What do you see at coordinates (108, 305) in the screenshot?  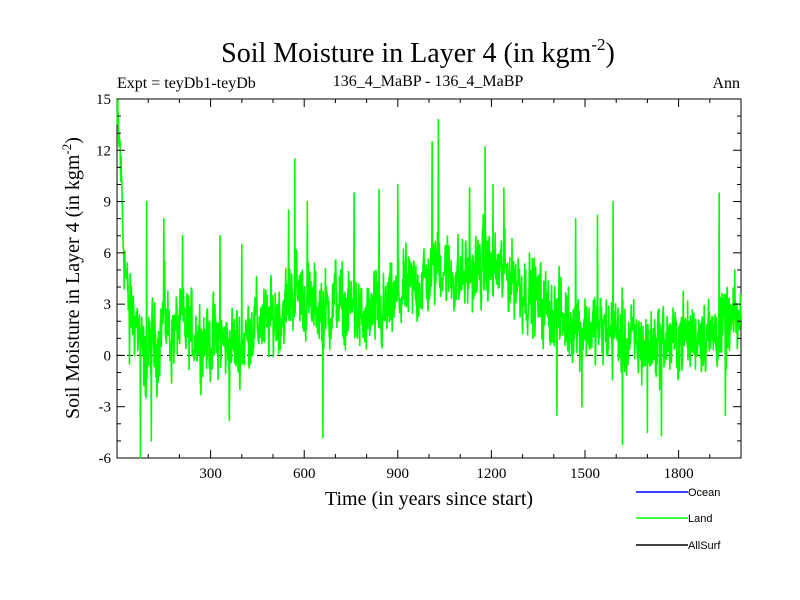 I see `y-tick-label: 3` at bounding box center [108, 305].